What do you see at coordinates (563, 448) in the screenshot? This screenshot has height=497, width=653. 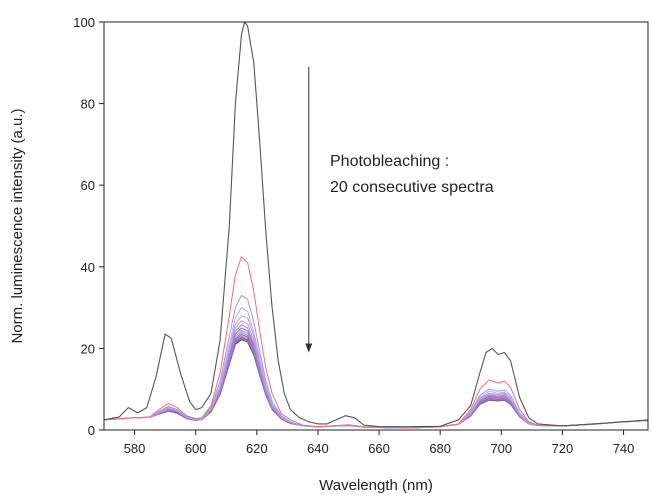 I see `x-tick-label: 720` at bounding box center [563, 448].